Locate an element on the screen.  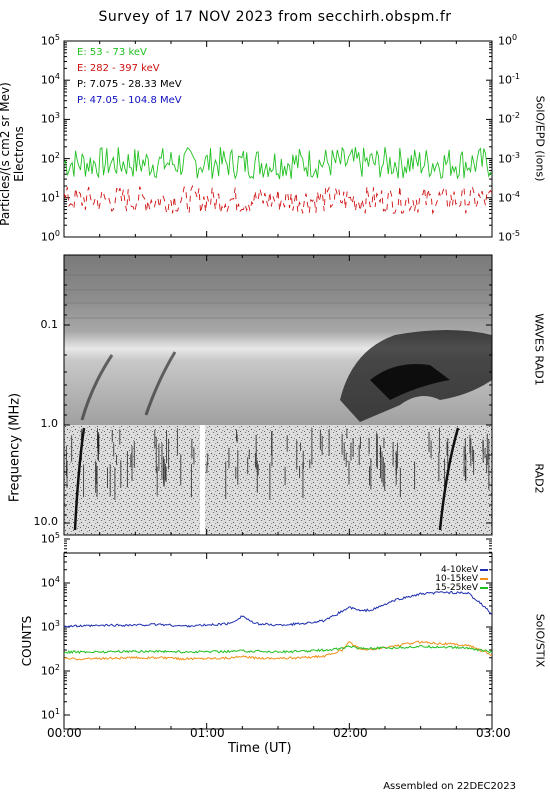
rad2-image is located at coordinates (278, 480).